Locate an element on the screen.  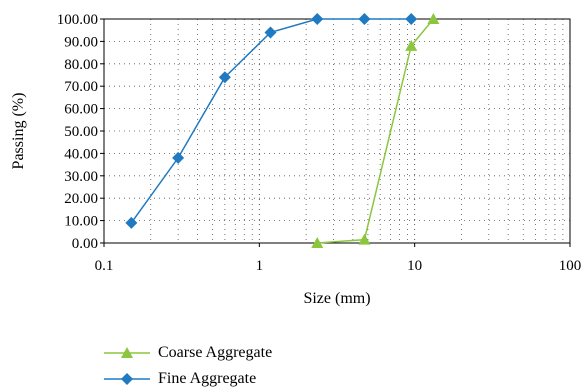
legend: Coarse Aggregate Fine Aggregate is located at coordinates (188, 366).